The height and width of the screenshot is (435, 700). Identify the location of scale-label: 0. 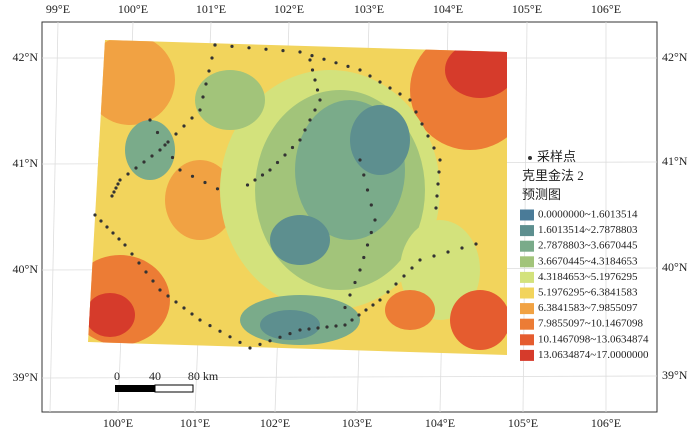
(117, 376).